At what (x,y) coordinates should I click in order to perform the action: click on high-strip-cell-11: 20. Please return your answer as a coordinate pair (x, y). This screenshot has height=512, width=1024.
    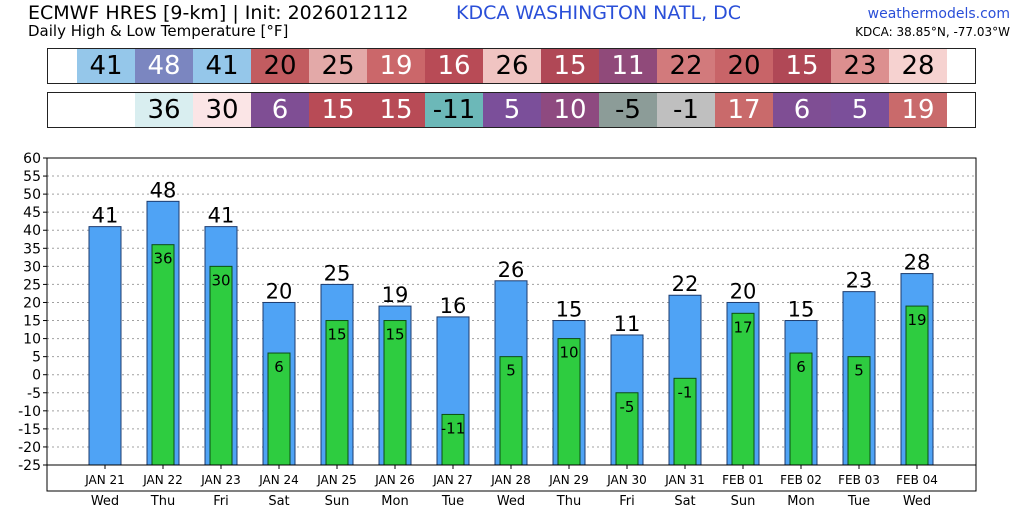
    Looking at the image, I should click on (744, 66).